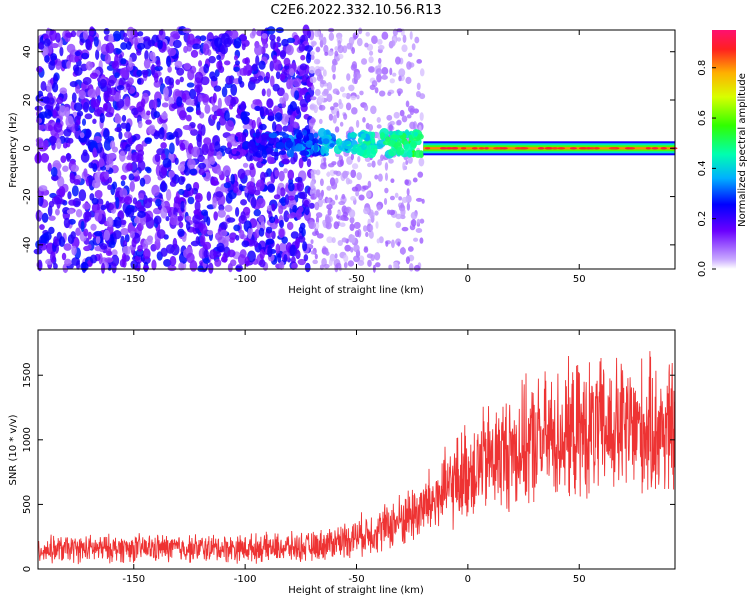  Describe the element at coordinates (724, 149) in the screenshot. I see `colorbar-gradient` at that location.